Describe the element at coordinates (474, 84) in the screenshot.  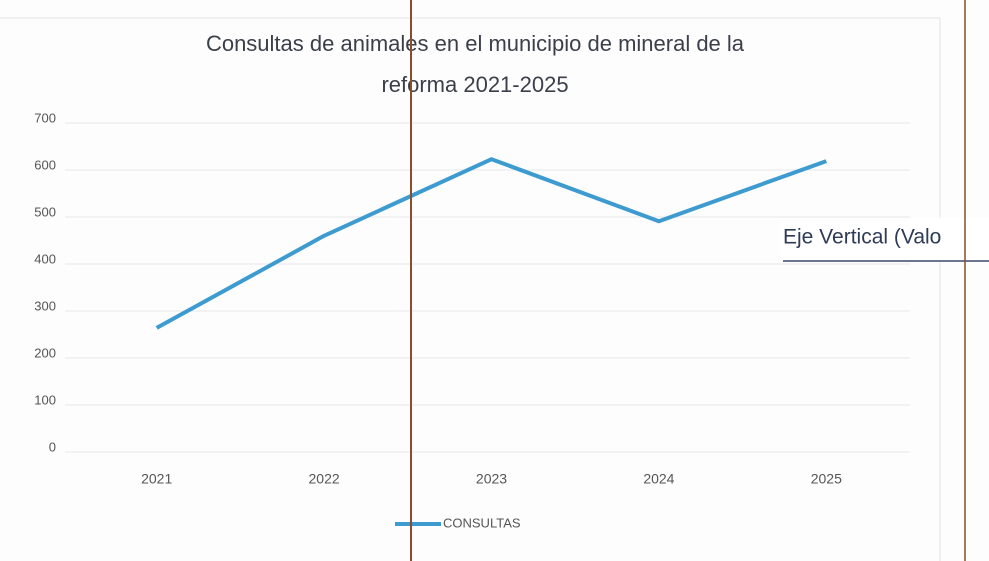
I see `chart-title: reforma 2021-2025` at that location.